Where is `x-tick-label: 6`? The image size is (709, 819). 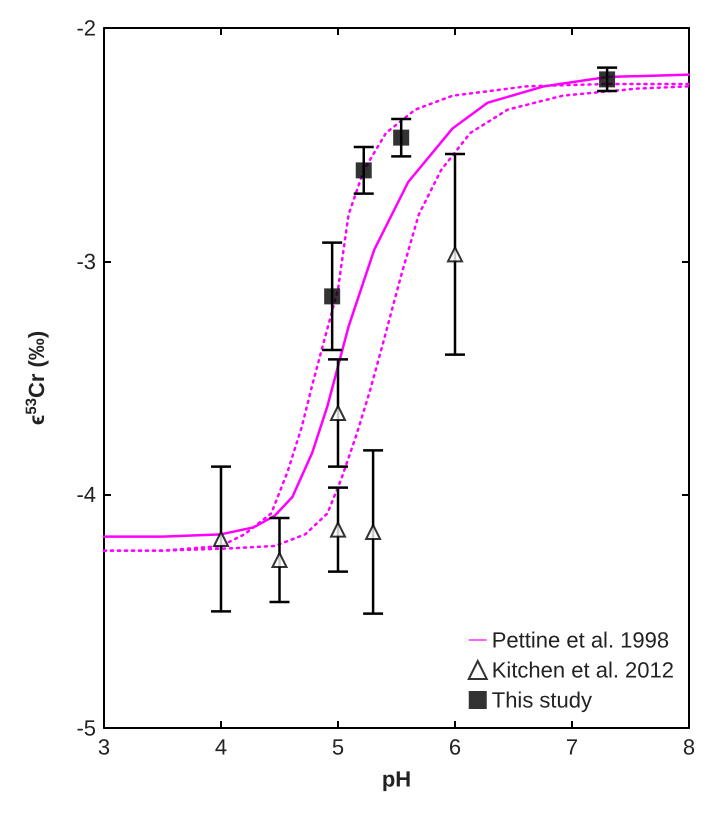 x-tick-label: 6 is located at coordinates (455, 747).